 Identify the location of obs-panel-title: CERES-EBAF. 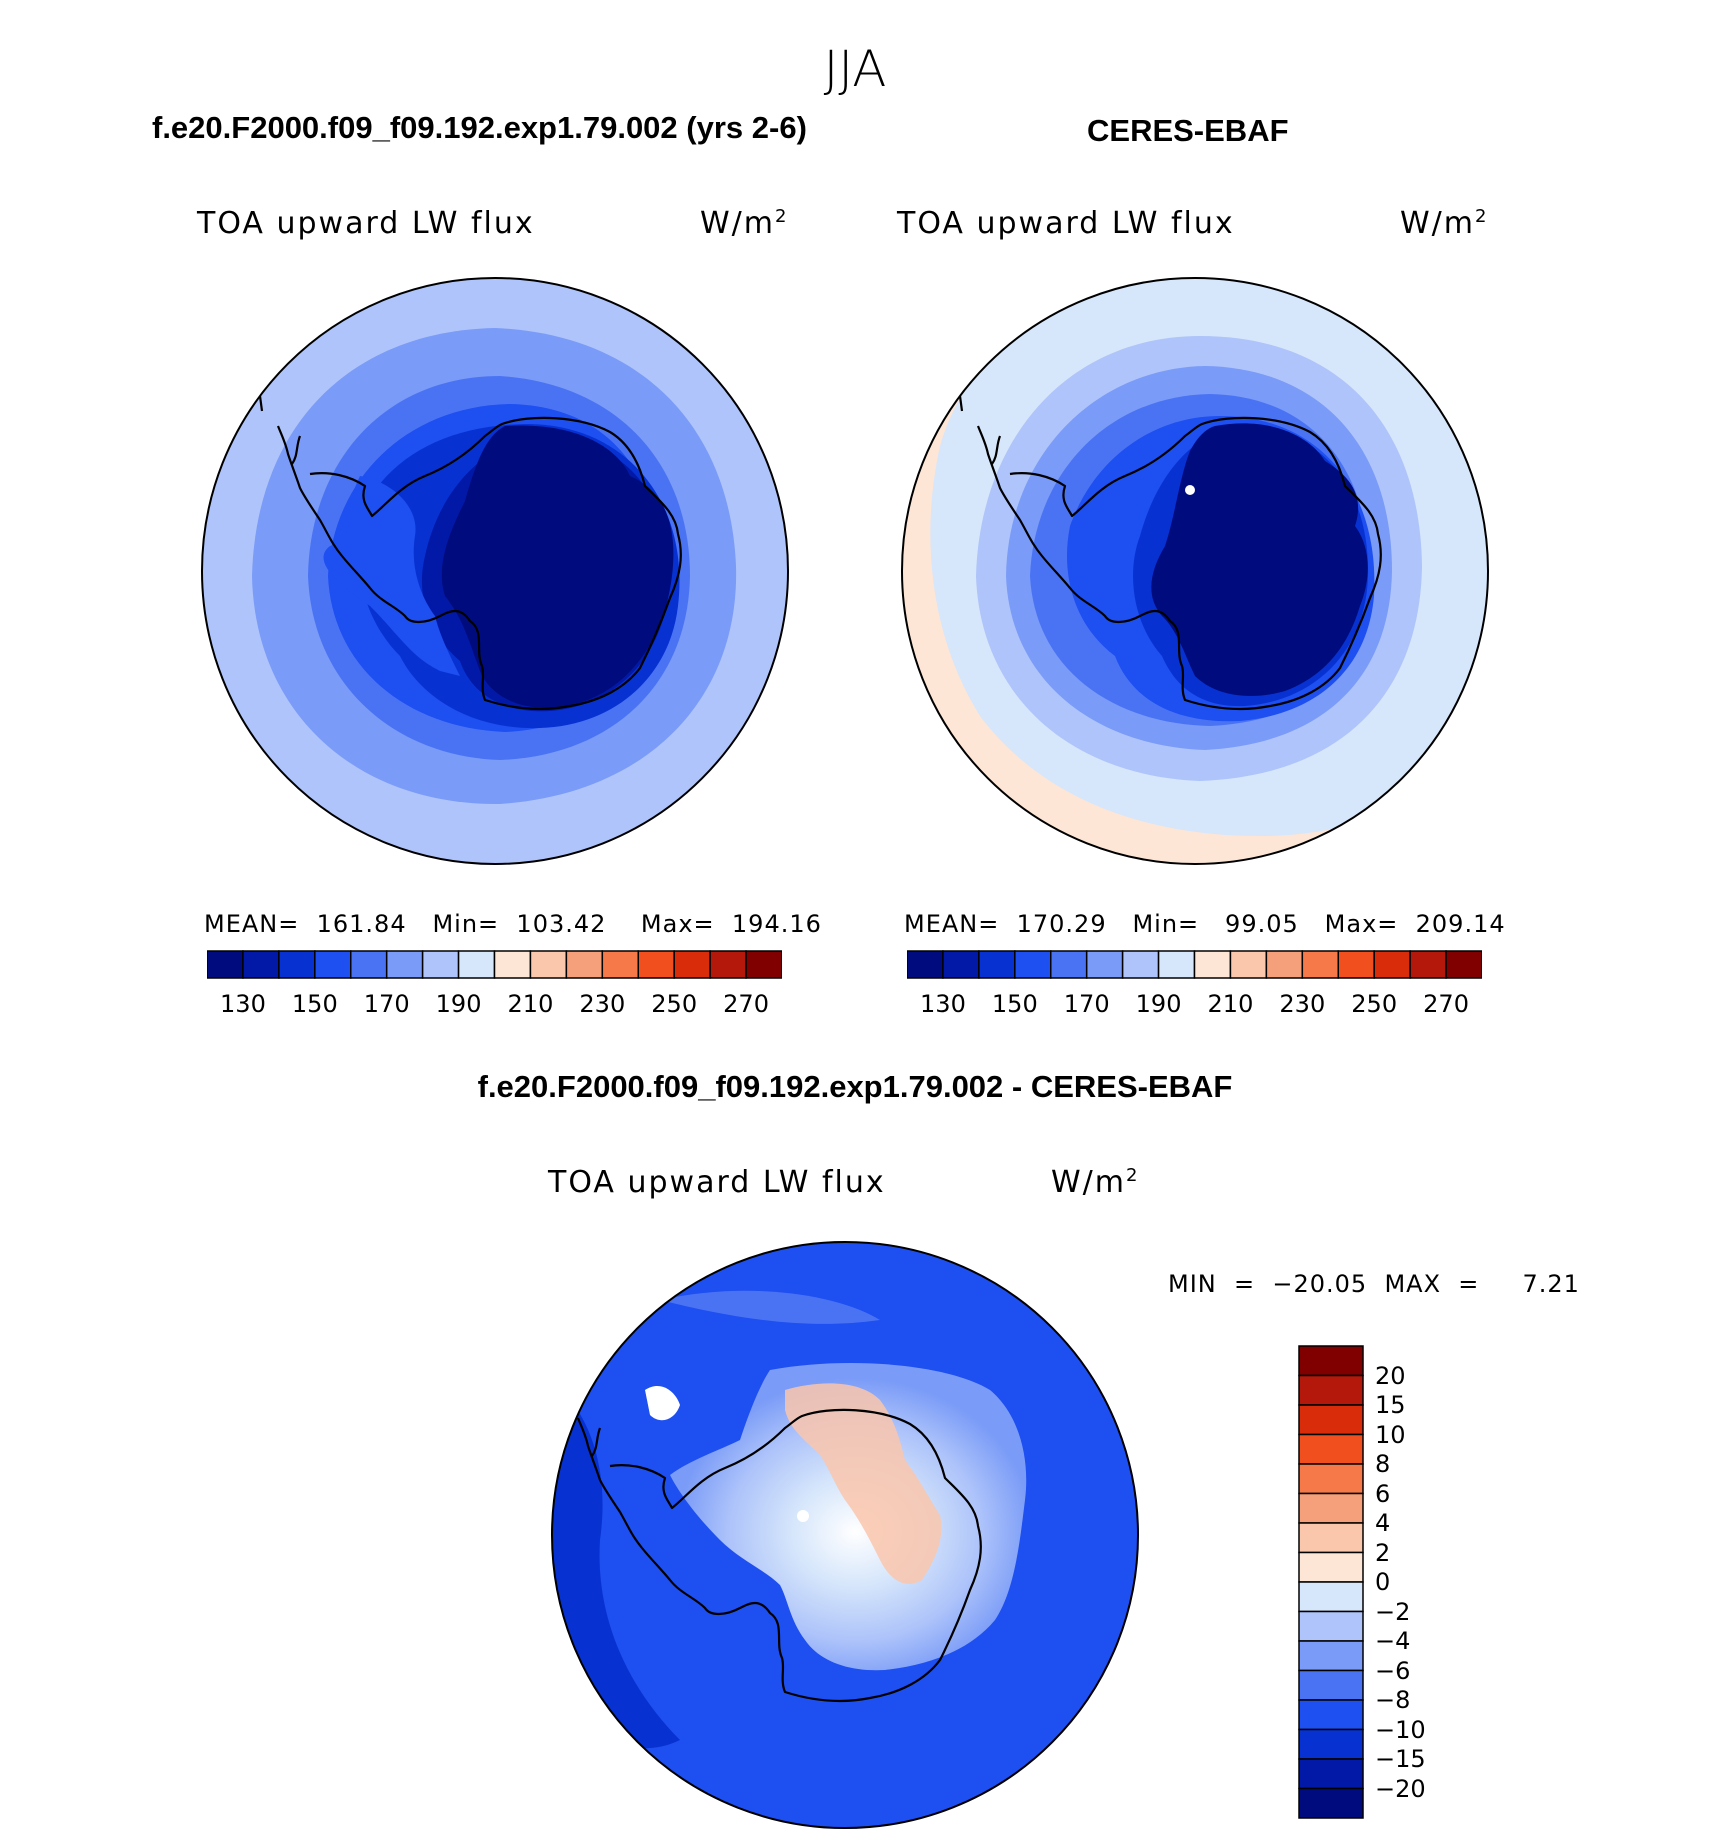
(1188, 130).